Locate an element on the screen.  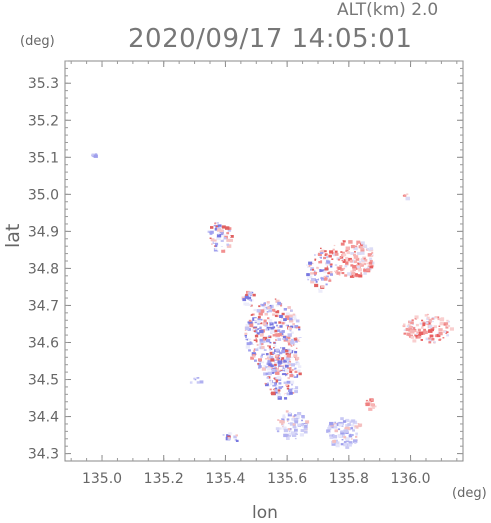
x-tick-label: 136.0 is located at coordinates (411, 479).